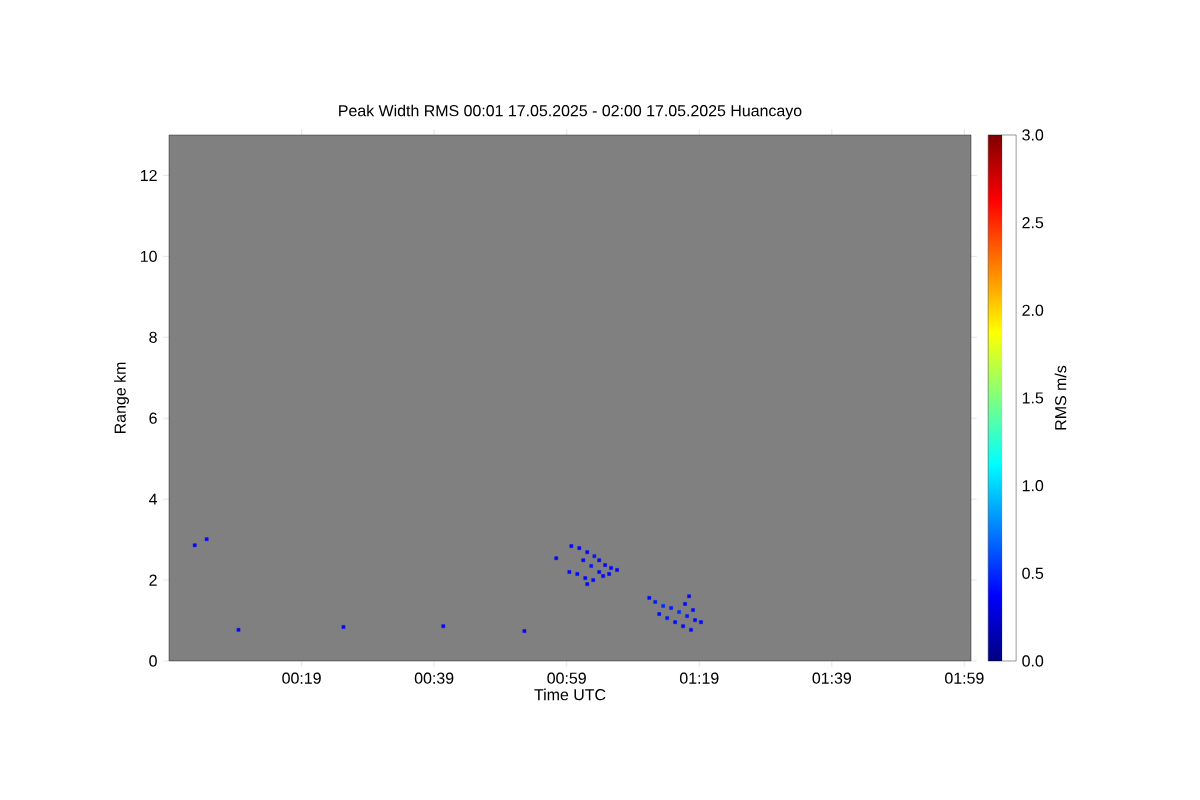  What do you see at coordinates (148, 256) in the screenshot?
I see `y-tick-label: 10` at bounding box center [148, 256].